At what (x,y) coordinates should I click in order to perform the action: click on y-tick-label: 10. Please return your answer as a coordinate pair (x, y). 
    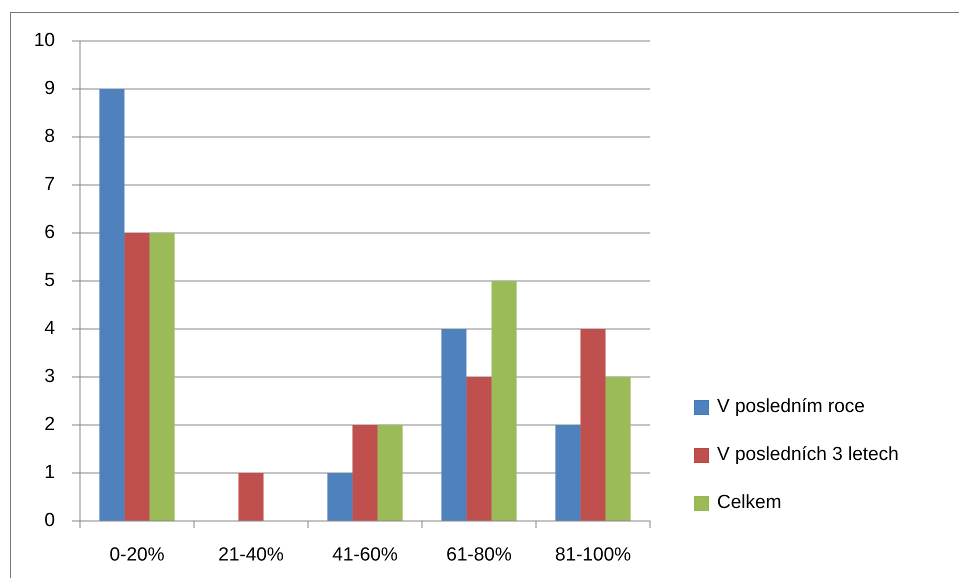
    Looking at the image, I should click on (44, 41).